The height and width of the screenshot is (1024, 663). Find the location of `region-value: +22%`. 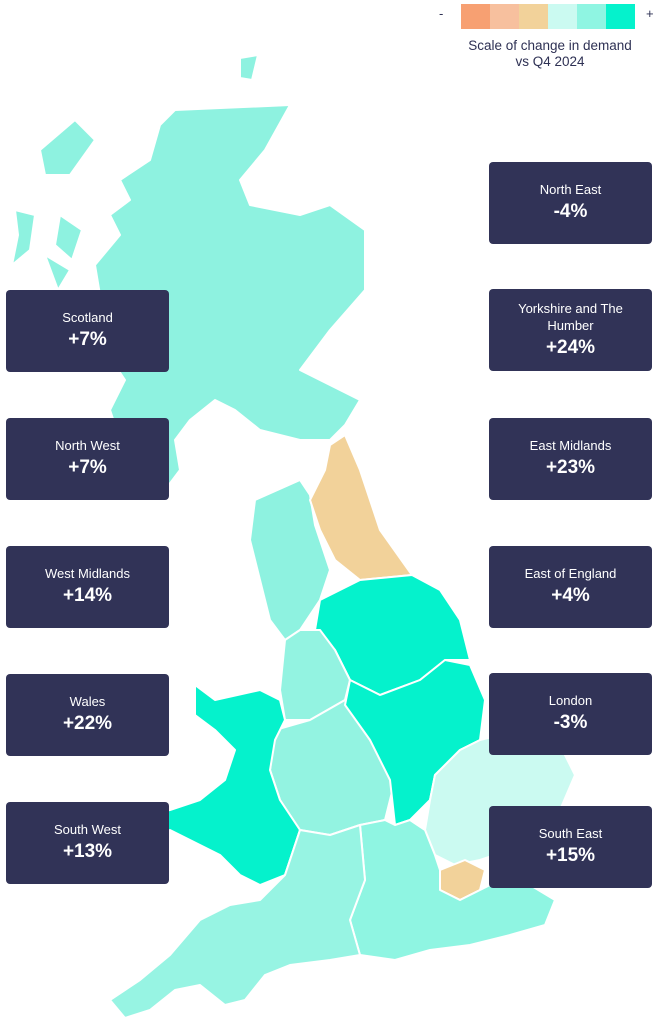

region-value: +22% is located at coordinates (87, 724).